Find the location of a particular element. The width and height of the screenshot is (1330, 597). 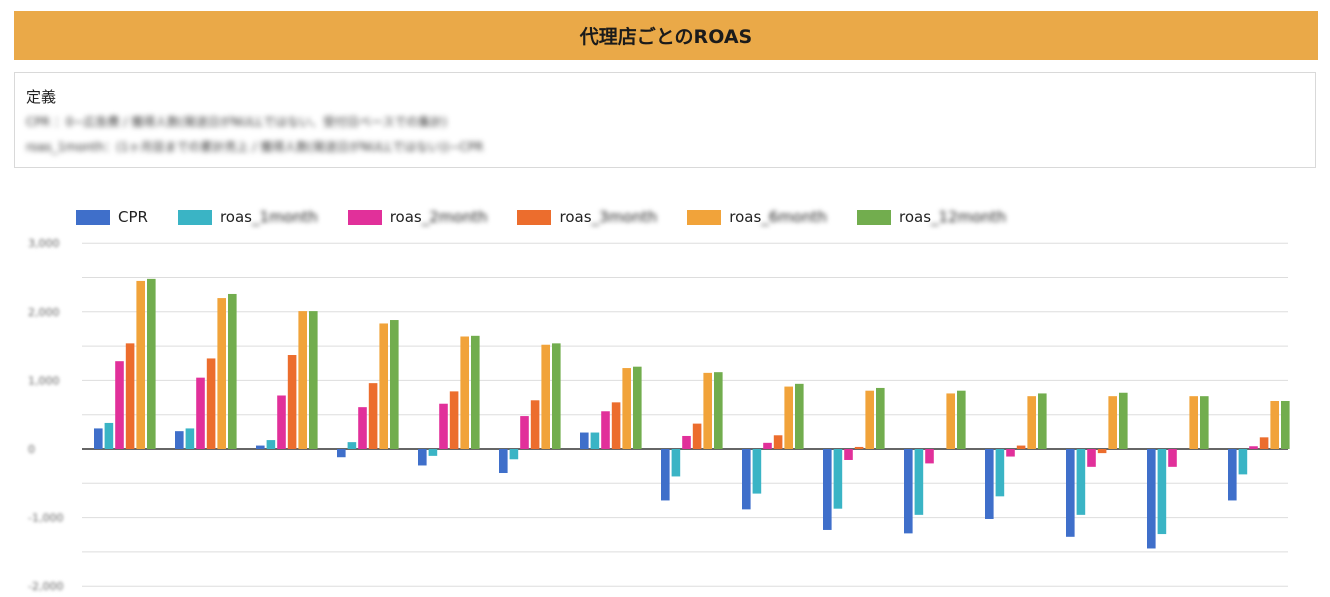

legend-suffix: _3month is located at coordinates (624, 217).